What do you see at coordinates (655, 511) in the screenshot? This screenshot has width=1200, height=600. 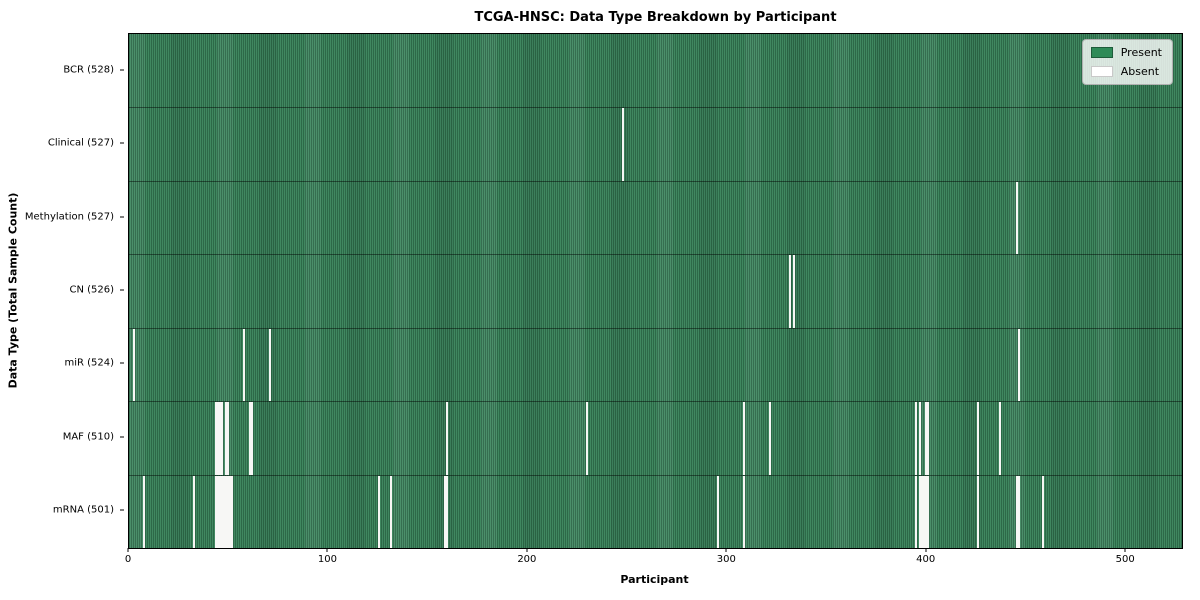 I see `heatmap-row-mrna` at bounding box center [655, 511].